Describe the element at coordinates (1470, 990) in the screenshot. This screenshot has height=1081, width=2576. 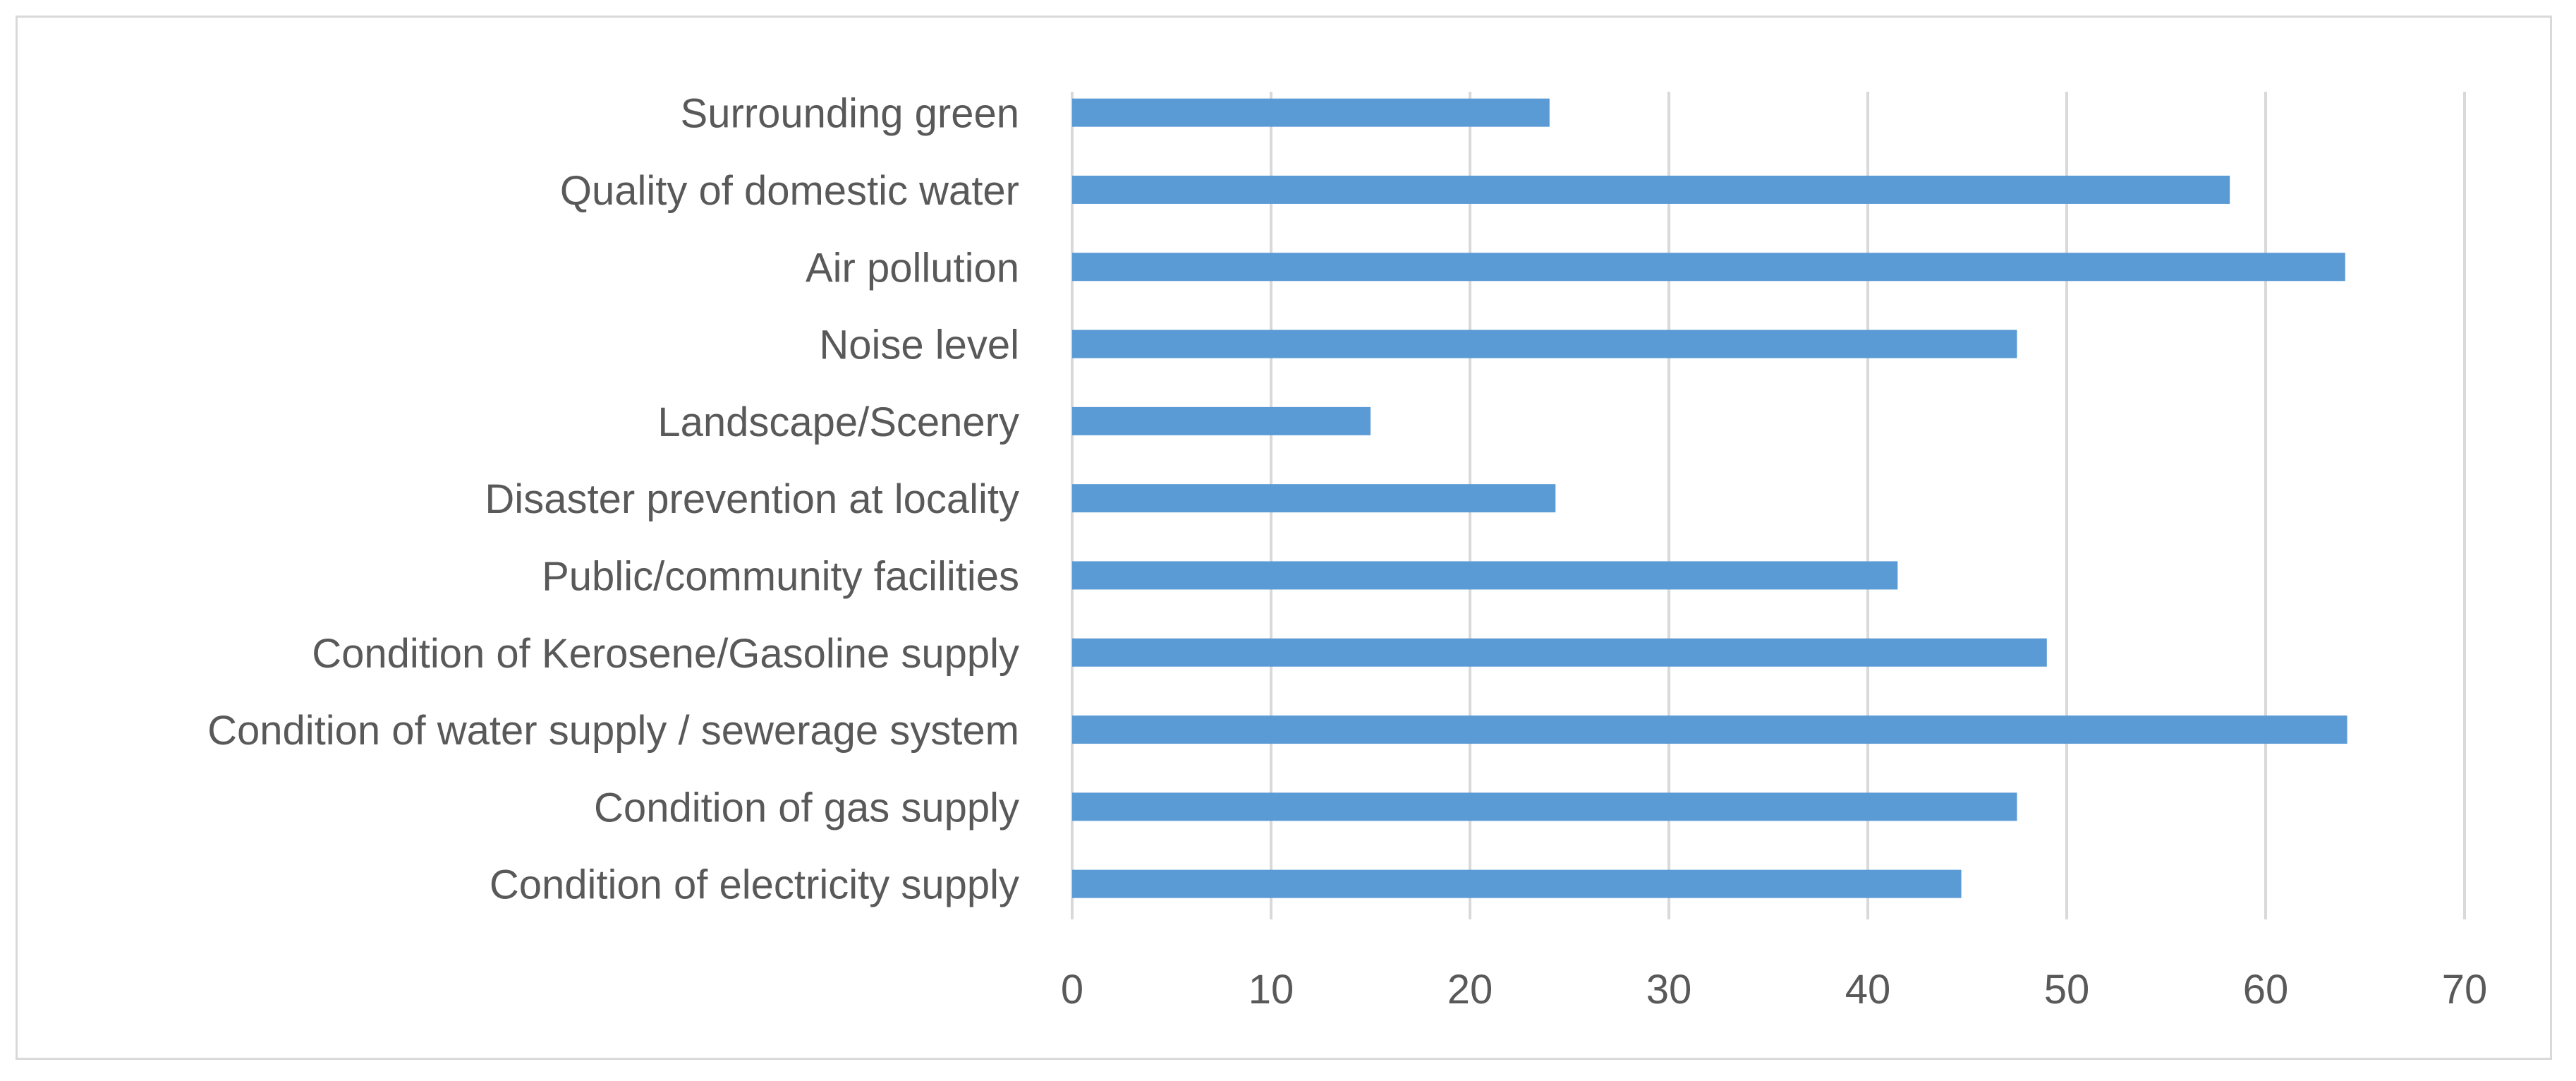
I see `x-tick-label: 20` at that location.